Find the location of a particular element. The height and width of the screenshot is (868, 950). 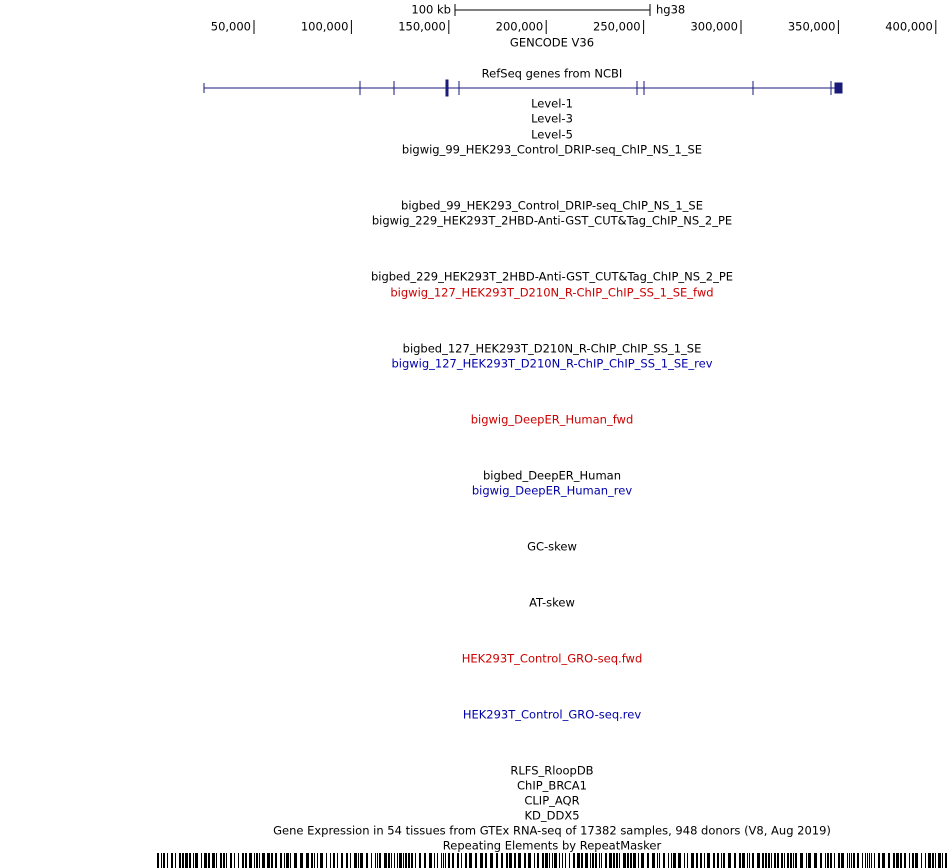

track-label: RLFS_RloopDB is located at coordinates (551, 771).